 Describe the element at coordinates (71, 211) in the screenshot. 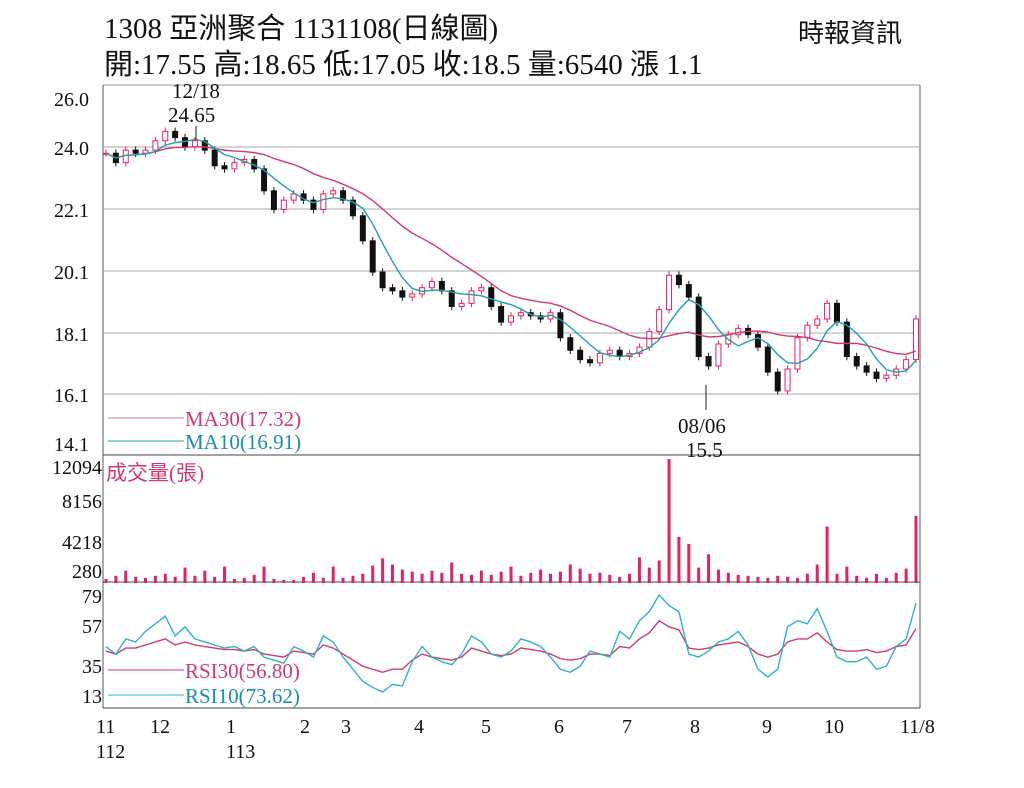

I see `y-tick: 22.1` at that location.